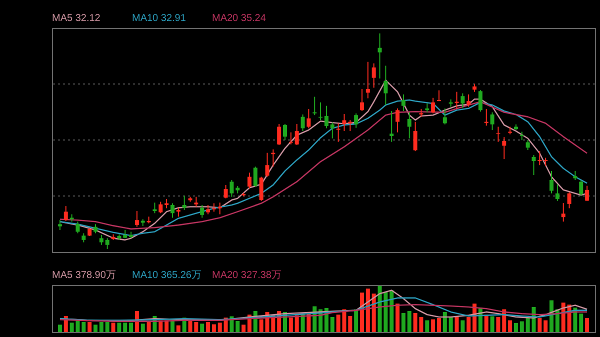 The height and width of the screenshot is (337, 600). I want to click on text: MA20 327.38万, so click(247, 275).